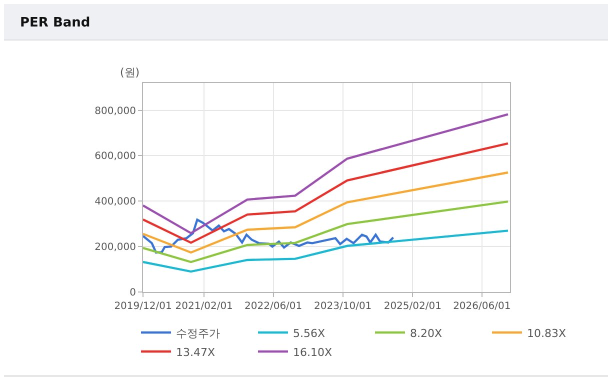  Describe the element at coordinates (426, 333) in the screenshot. I see `legend-label: 8.20X` at that location.